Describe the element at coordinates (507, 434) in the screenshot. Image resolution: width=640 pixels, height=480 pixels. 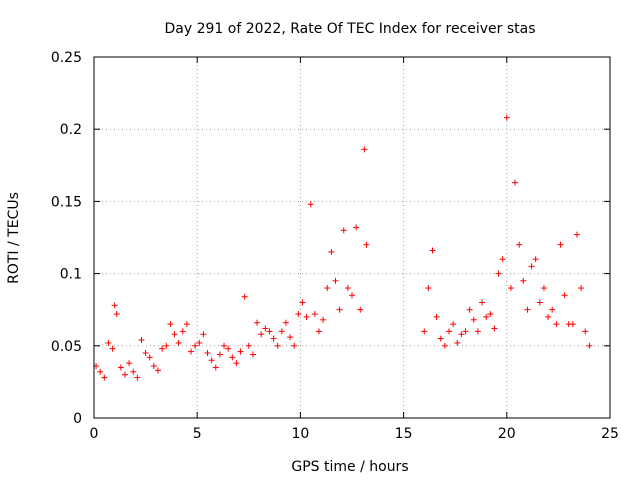
I see `x-tick-label: 20` at that location.